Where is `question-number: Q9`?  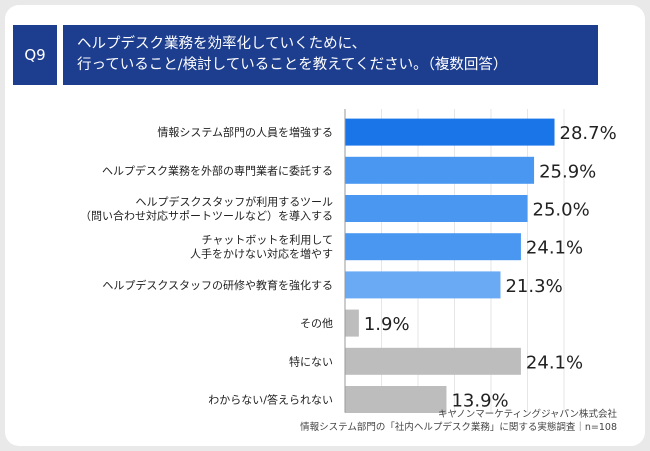
question-number: Q9 is located at coordinates (35, 55).